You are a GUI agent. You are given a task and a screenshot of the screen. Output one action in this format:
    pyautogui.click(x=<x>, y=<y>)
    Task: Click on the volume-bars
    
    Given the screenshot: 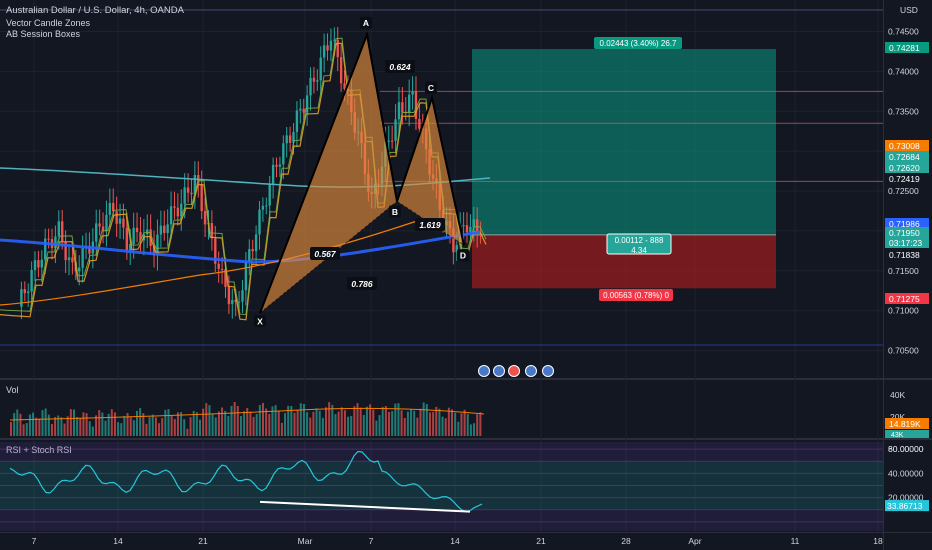 What is the action you would take?
    pyautogui.click(x=246, y=419)
    